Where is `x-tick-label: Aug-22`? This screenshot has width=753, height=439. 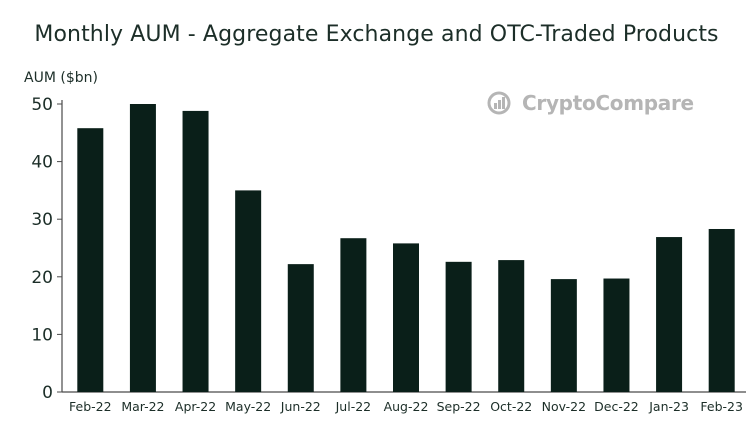 x-tick-label: Aug-22 is located at coordinates (406, 406).